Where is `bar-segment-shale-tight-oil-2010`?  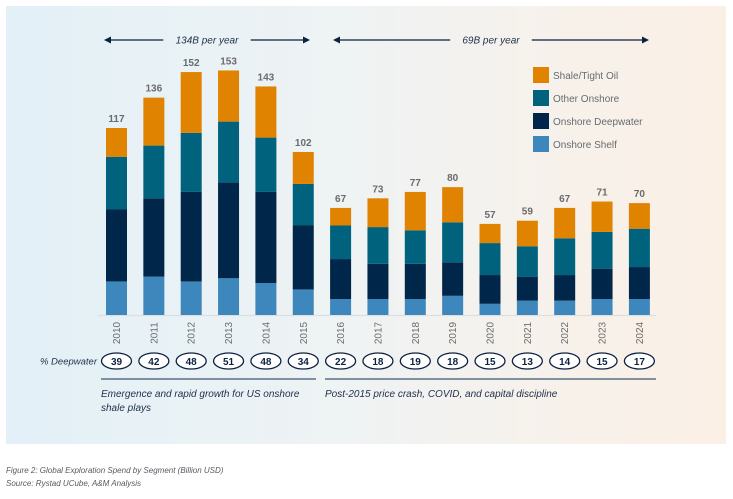 bar-segment-shale-tight-oil-2010 is located at coordinates (116, 142).